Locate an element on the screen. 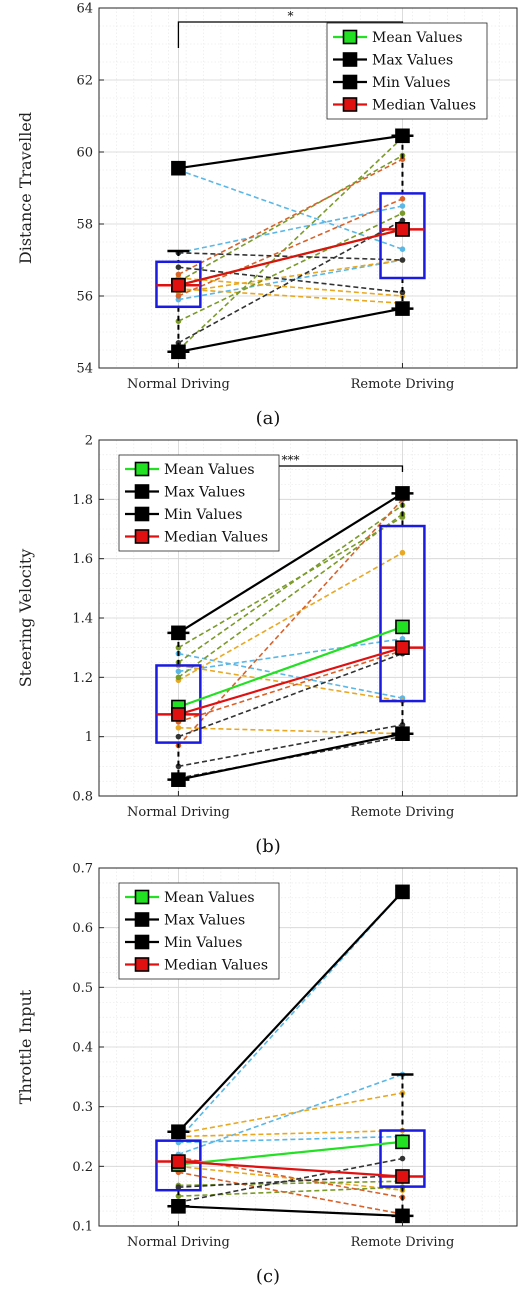 This screenshot has width=521, height=1290. y-axis: 54 56 58 60 62 64 is located at coordinates (90, 189).